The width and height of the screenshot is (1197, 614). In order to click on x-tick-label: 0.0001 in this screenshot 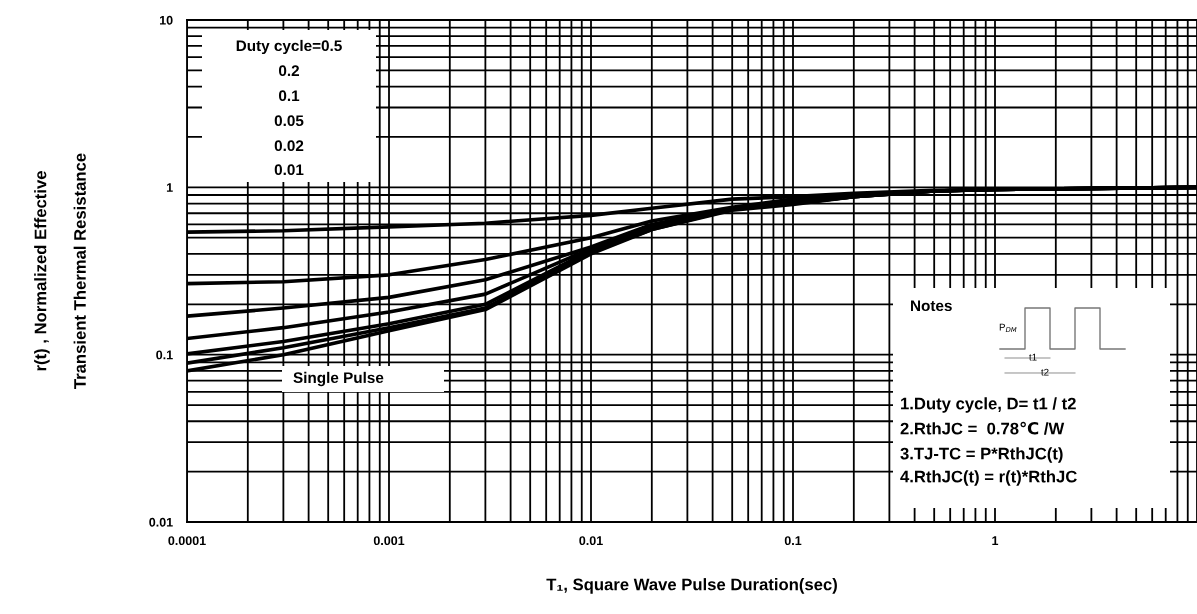, I will do `click(187, 541)`.